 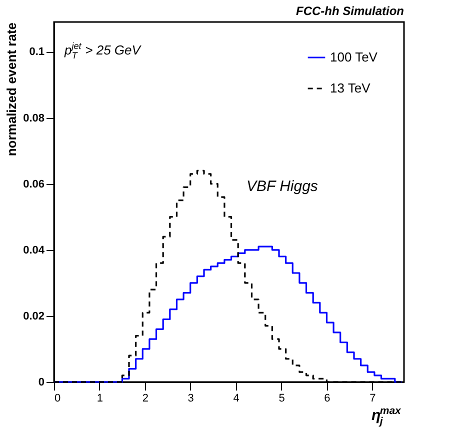 I want to click on x-tick-label: 0, so click(x=57, y=398).